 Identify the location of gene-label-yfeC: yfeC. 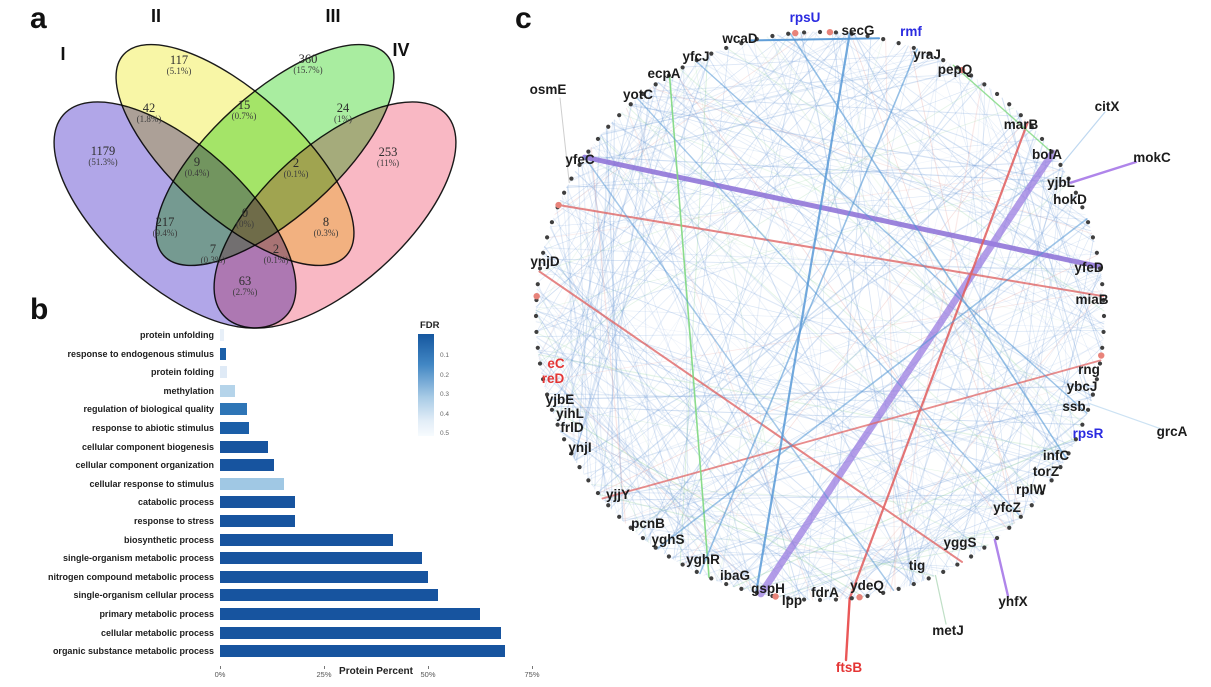
(580, 159).